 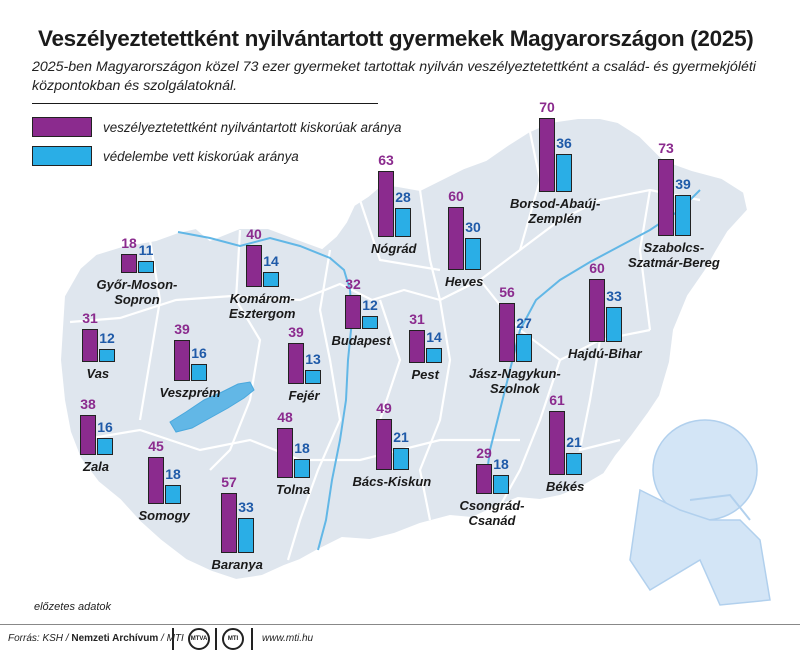 What do you see at coordinates (484, 453) in the screenshot?
I see `value-label-registered: 29` at bounding box center [484, 453].